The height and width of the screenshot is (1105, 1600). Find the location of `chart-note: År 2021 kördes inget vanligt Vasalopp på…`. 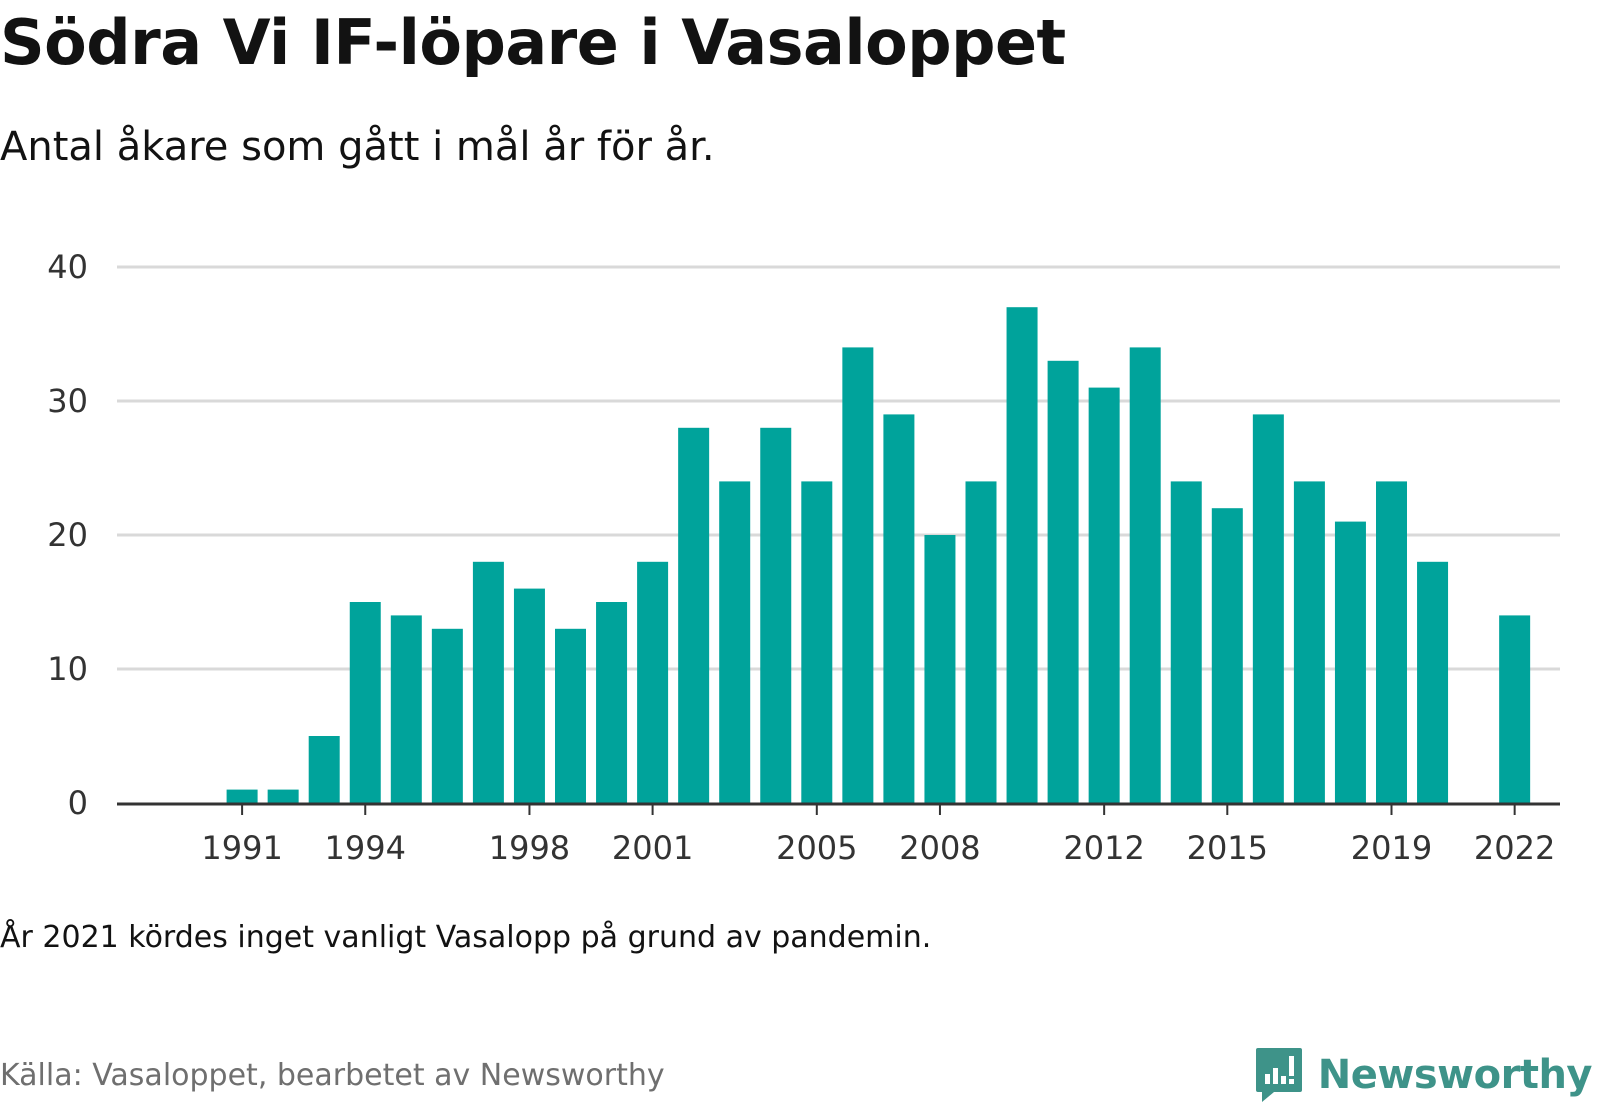

chart-note: År 2021 kördes inget vanligt Vasalopp på… is located at coordinates (466, 937).